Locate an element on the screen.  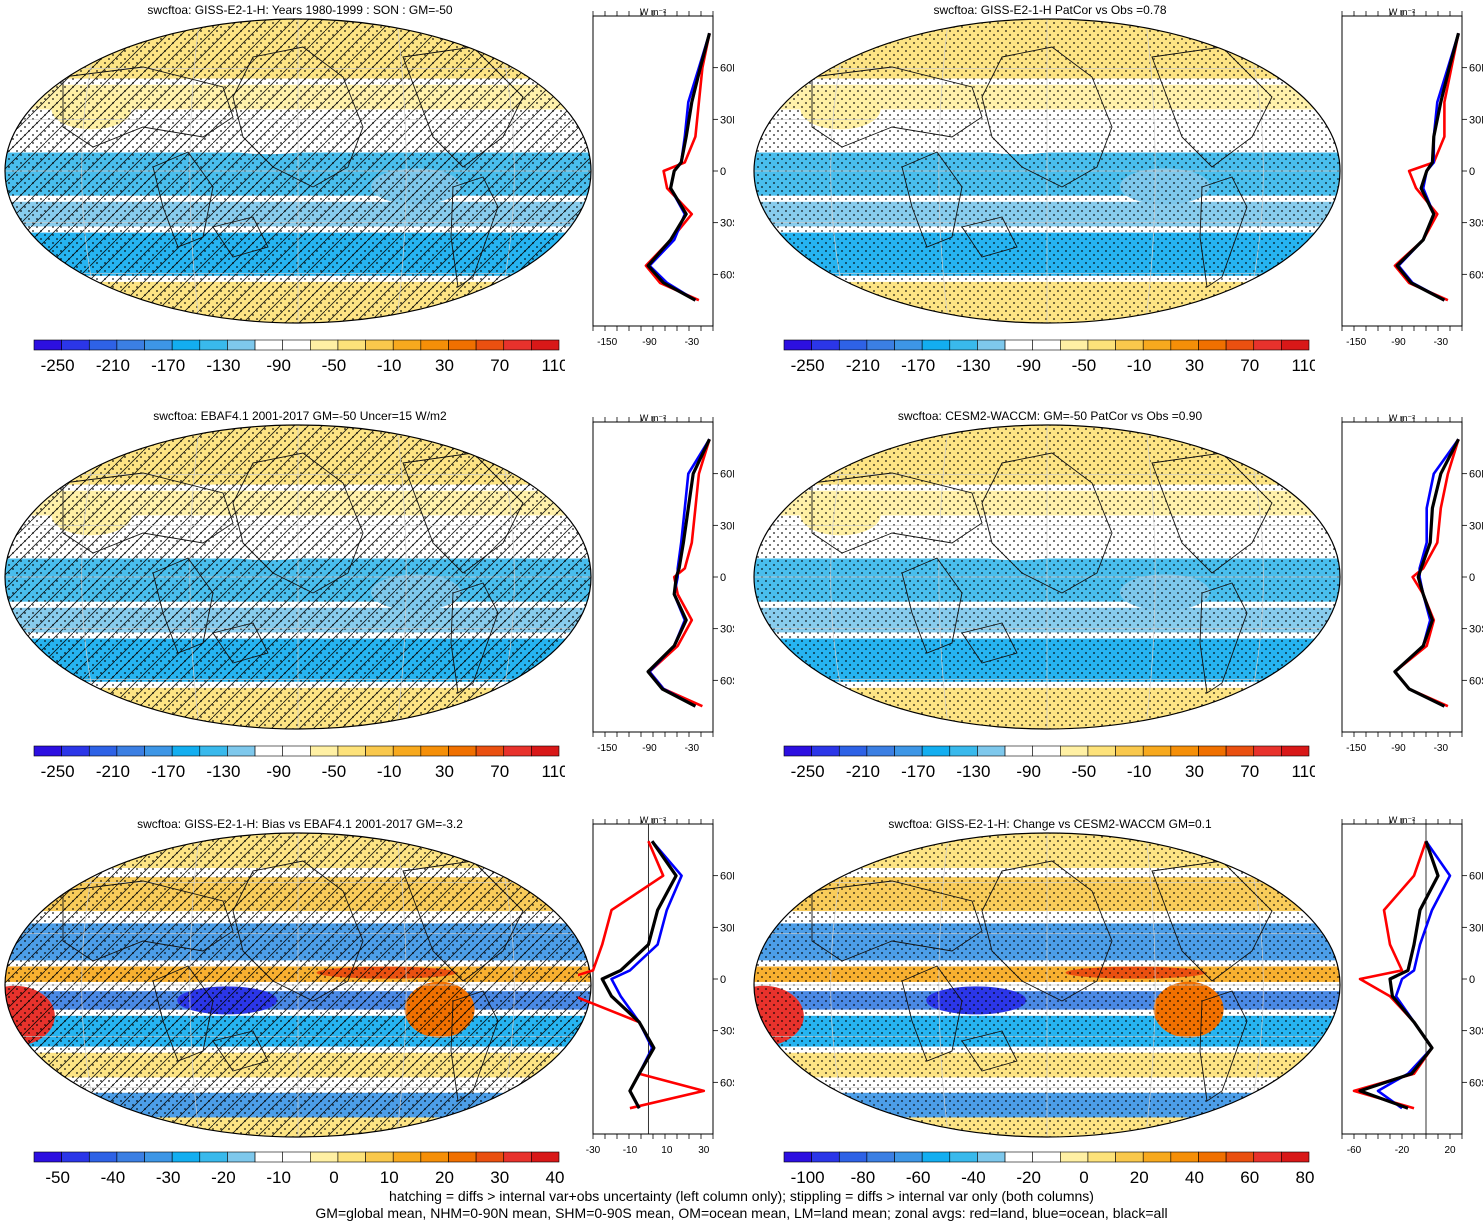
zonal-series-black is located at coordinates (1428, 167).